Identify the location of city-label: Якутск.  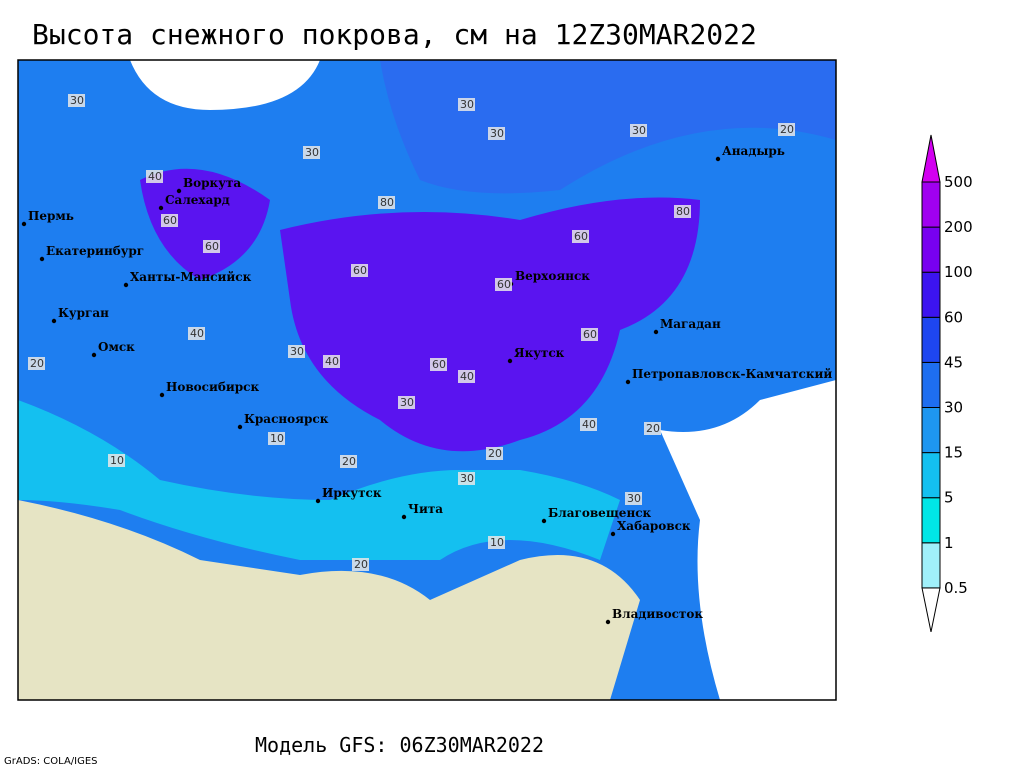
(539, 353).